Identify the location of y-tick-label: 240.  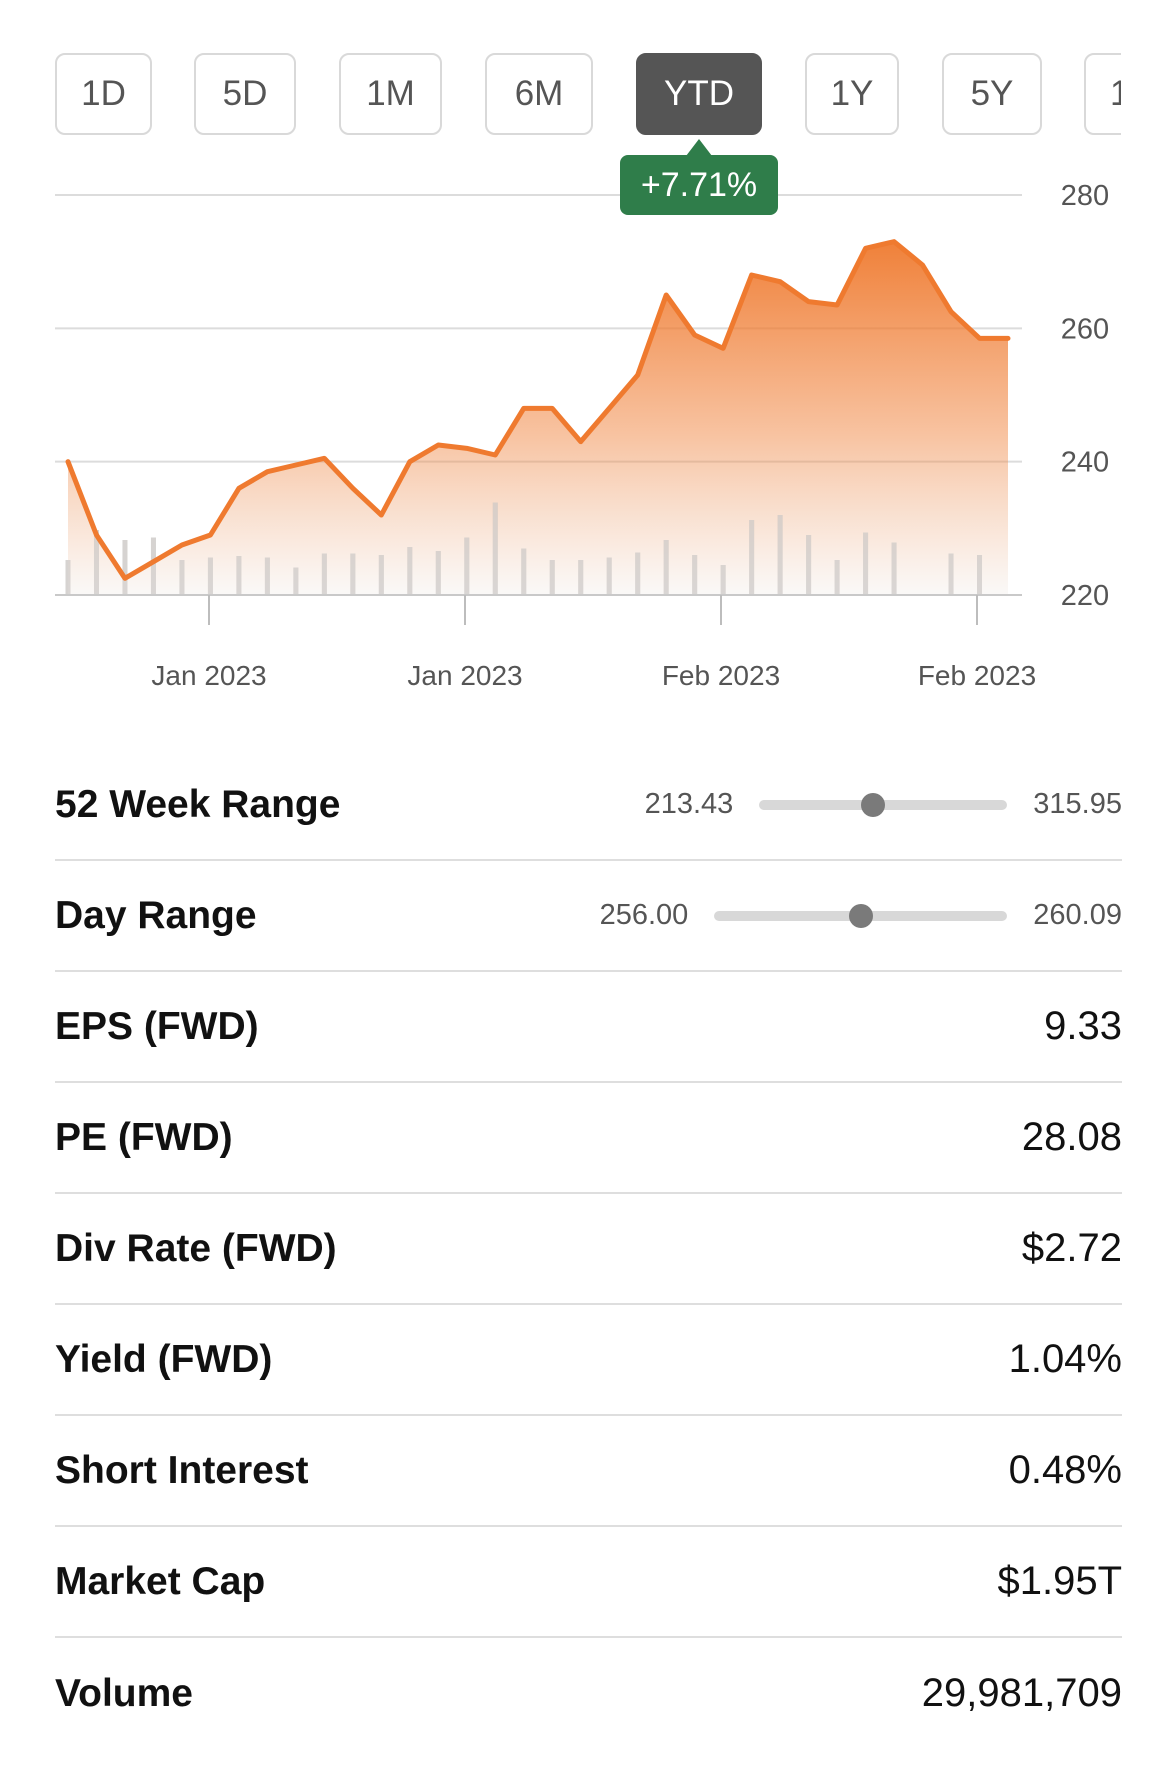
(1085, 463).